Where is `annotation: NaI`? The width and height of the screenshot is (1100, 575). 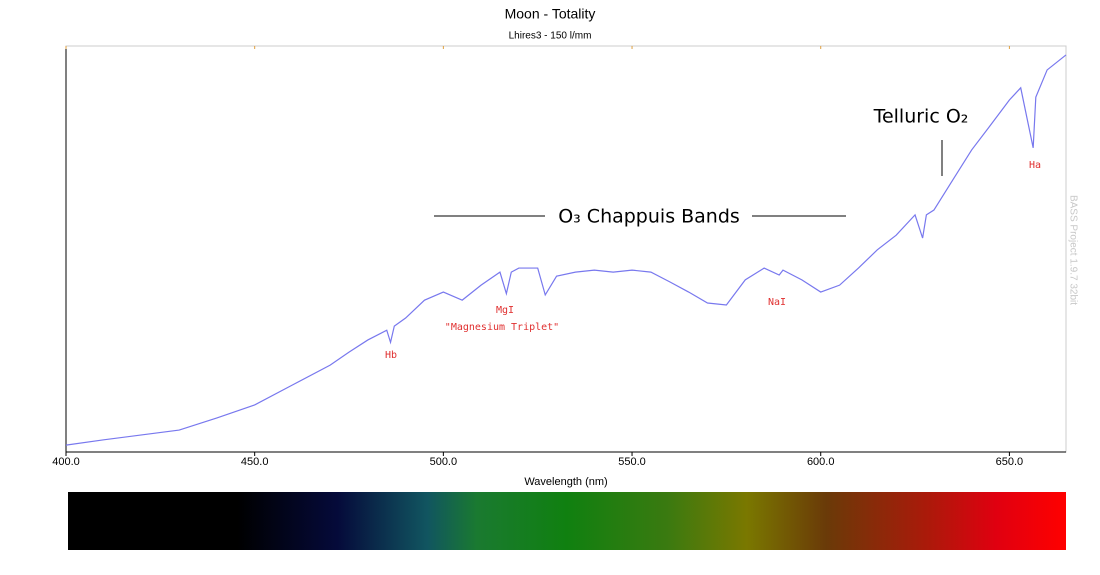 annotation: NaI is located at coordinates (777, 302).